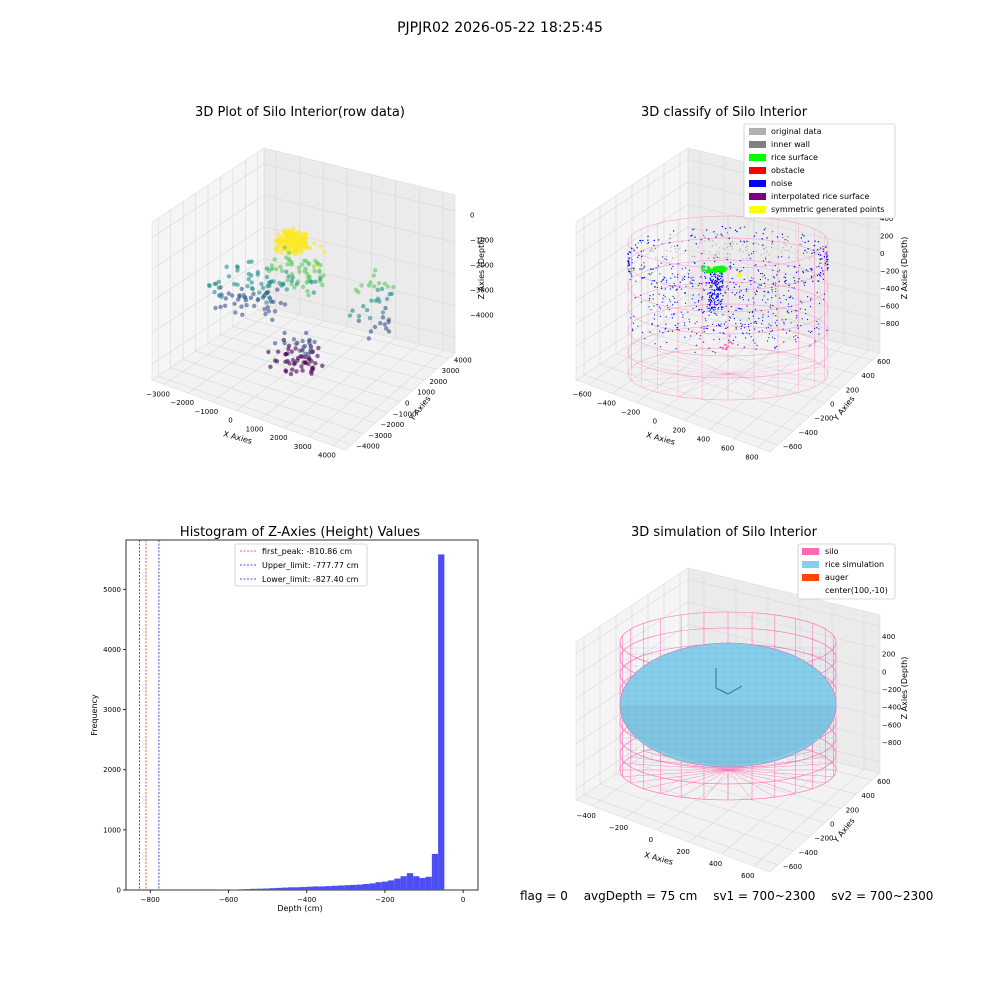  I want to click on z-tick-label: −200, so click(891, 690).